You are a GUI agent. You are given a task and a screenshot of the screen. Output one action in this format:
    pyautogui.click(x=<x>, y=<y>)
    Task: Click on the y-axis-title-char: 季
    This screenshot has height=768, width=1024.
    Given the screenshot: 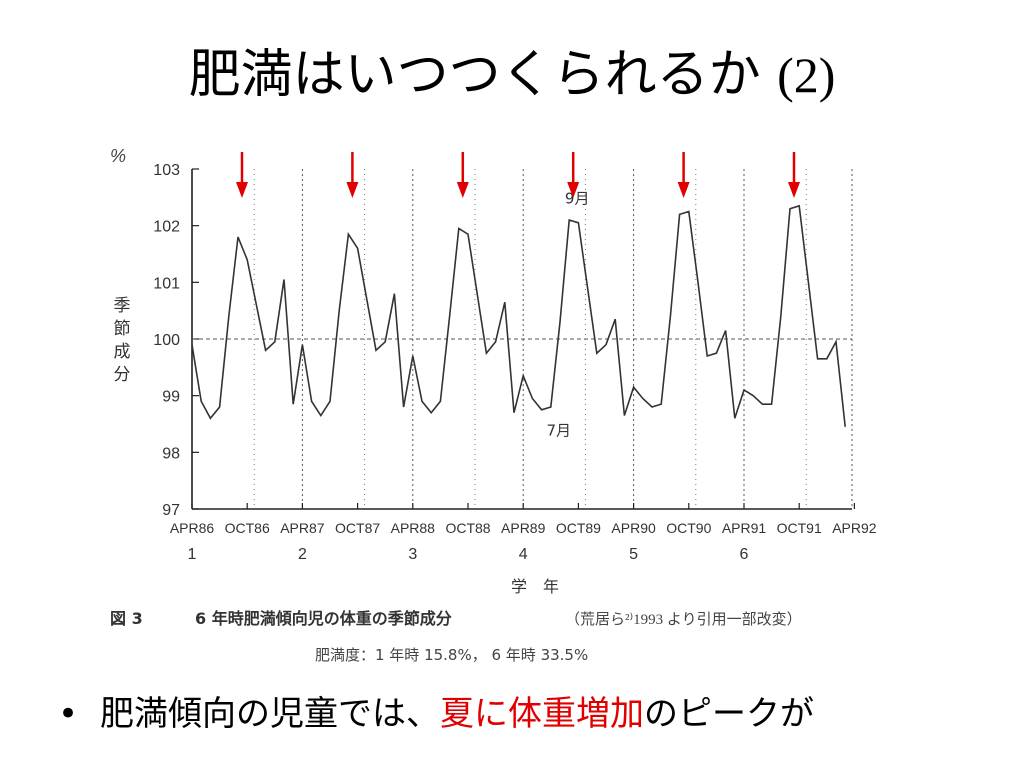 What is the action you would take?
    pyautogui.click(x=122, y=306)
    